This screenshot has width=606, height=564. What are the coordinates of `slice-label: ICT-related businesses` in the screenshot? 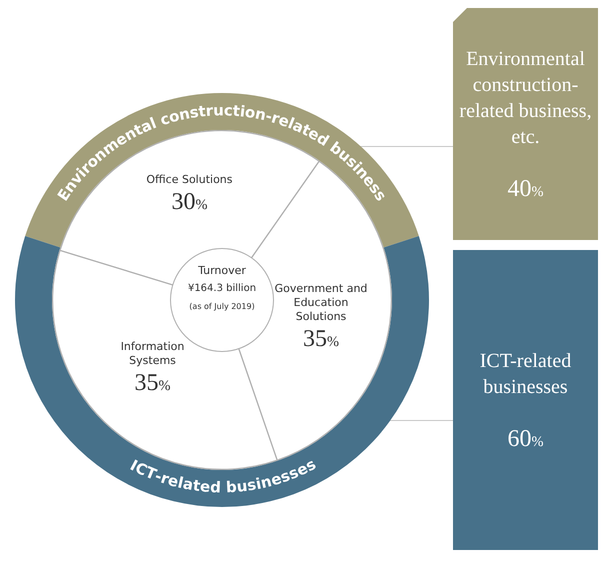 It's located at (525, 374).